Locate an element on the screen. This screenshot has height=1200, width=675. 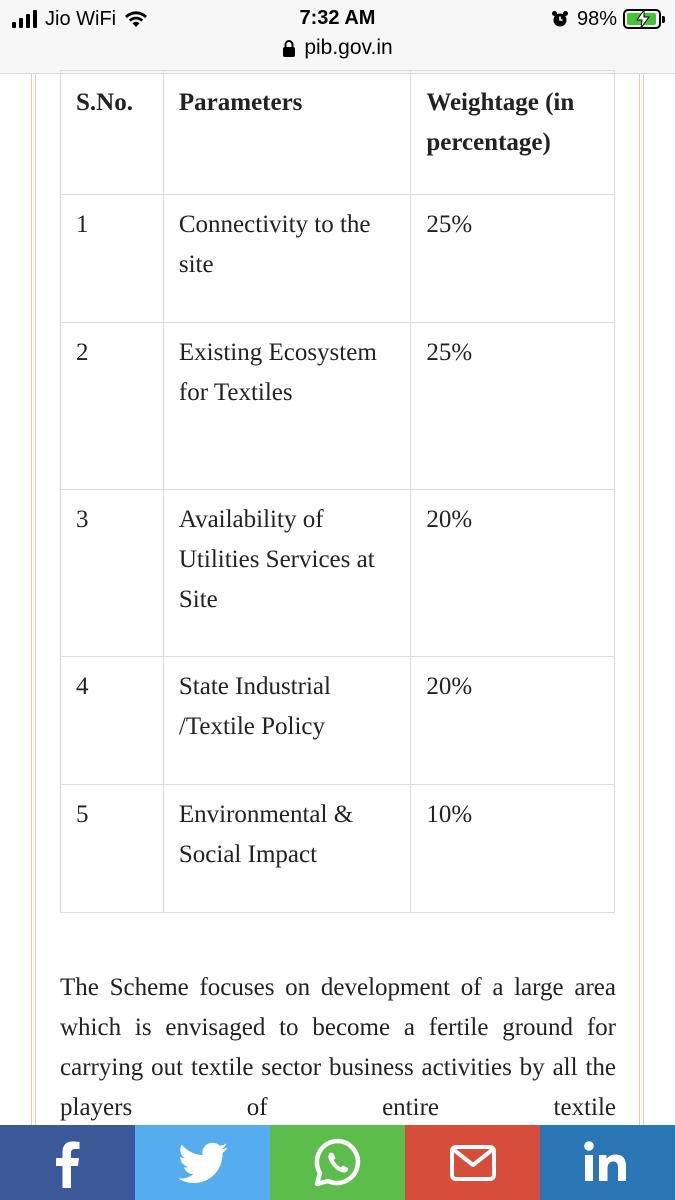
status-bar: Jio WiFi 7:32 AM 98% pib.gov.in is located at coordinates (337, 37).